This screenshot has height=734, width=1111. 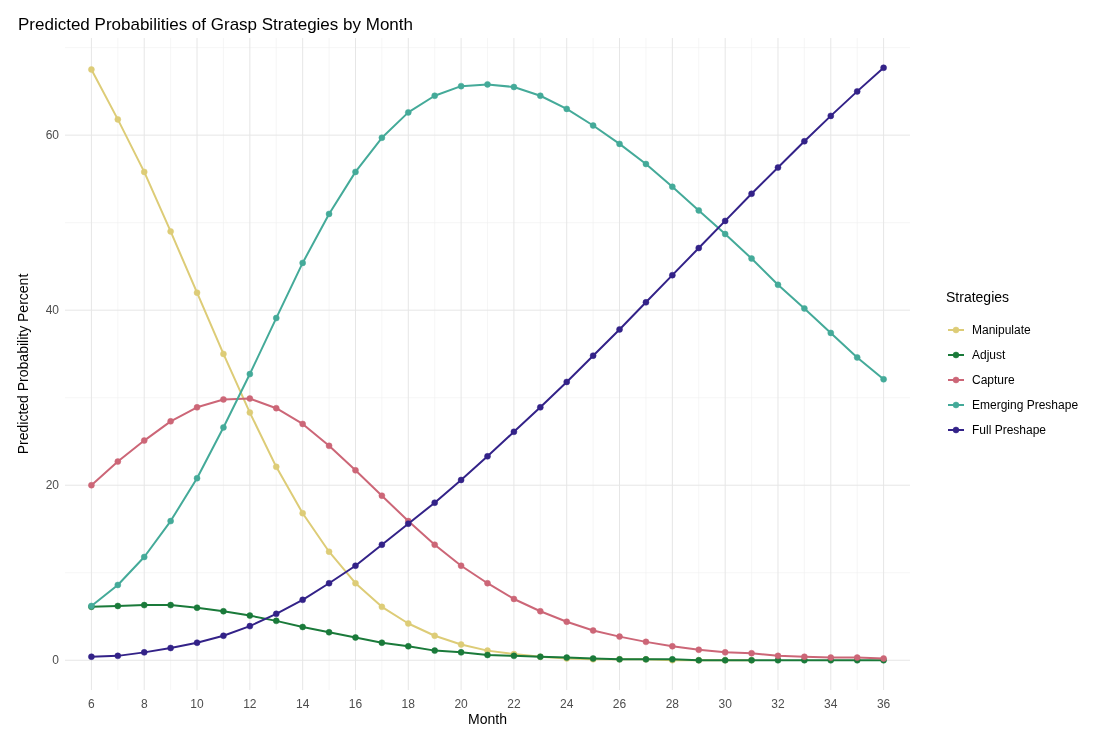 I want to click on legend-label: Full Preshape, so click(x=1009, y=430).